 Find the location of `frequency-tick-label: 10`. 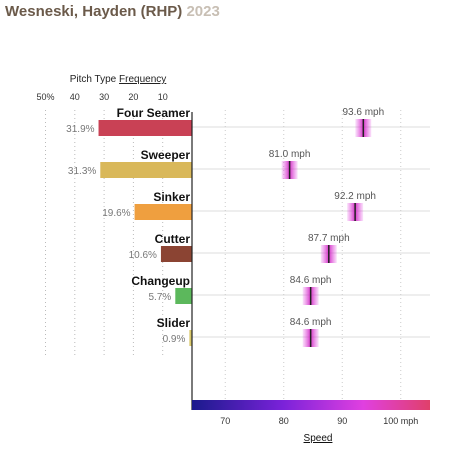

frequency-tick-label: 10 is located at coordinates (163, 97).